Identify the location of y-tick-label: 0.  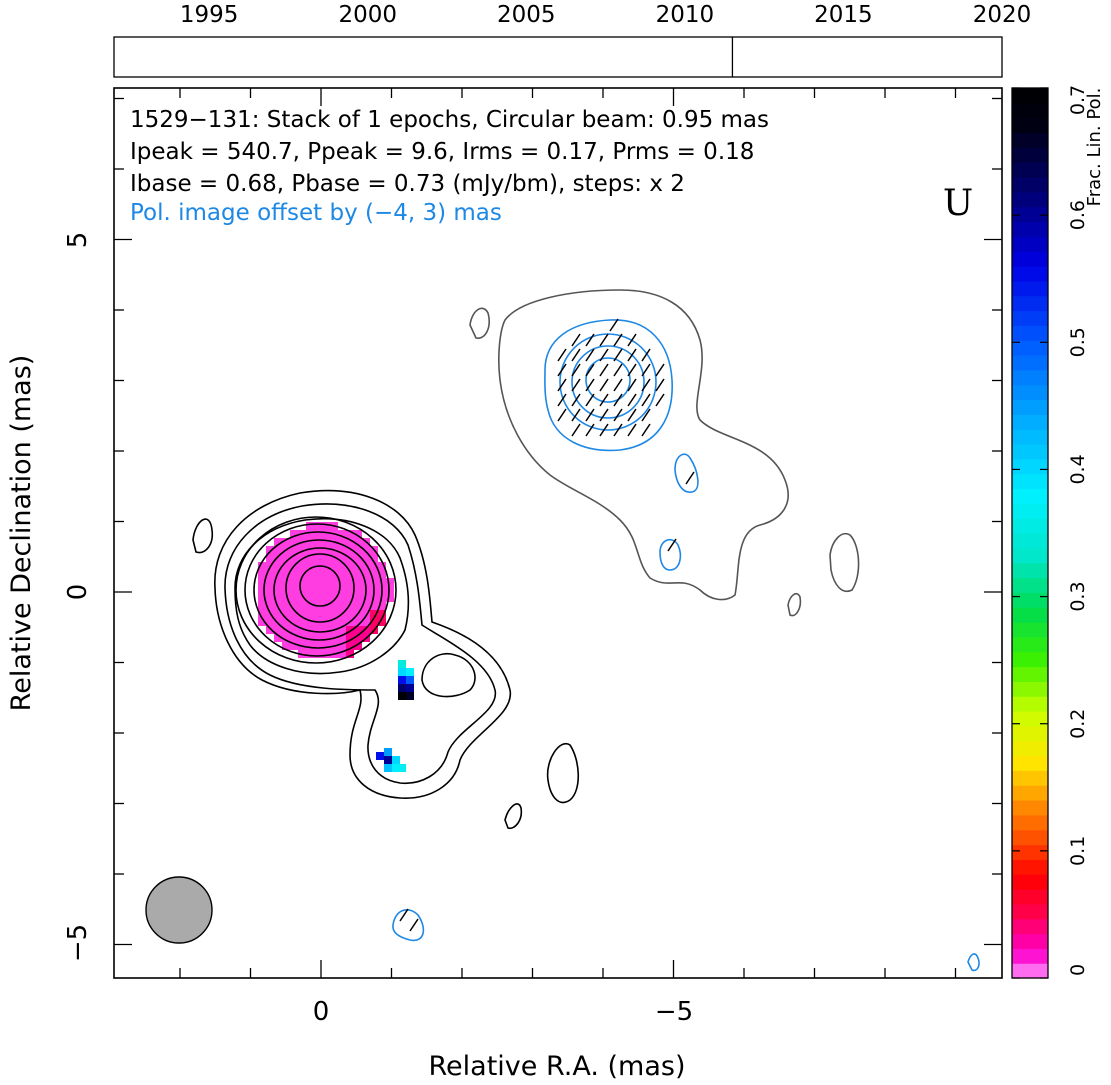
(78, 592).